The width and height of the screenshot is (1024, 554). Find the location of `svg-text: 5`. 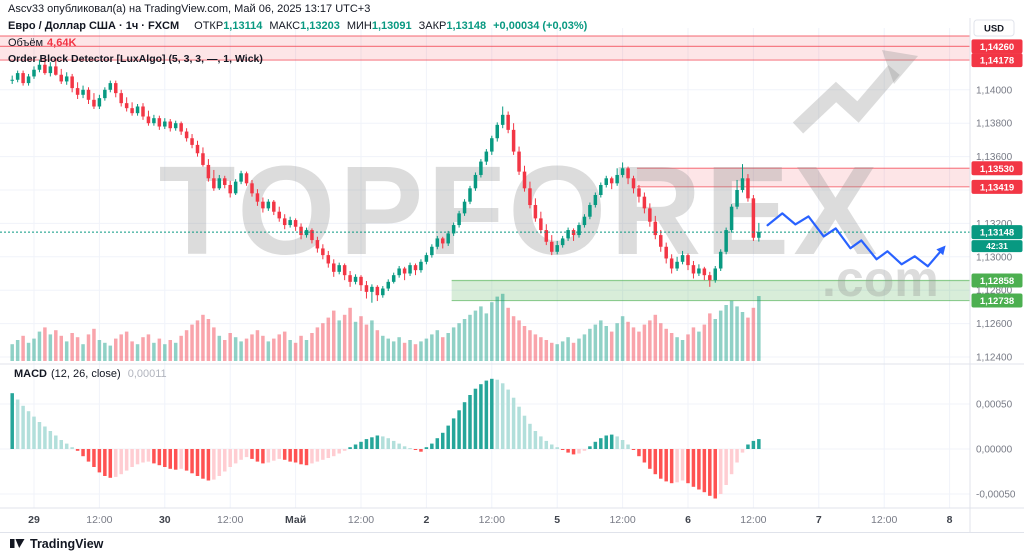

svg-text: 5 is located at coordinates (557, 520).